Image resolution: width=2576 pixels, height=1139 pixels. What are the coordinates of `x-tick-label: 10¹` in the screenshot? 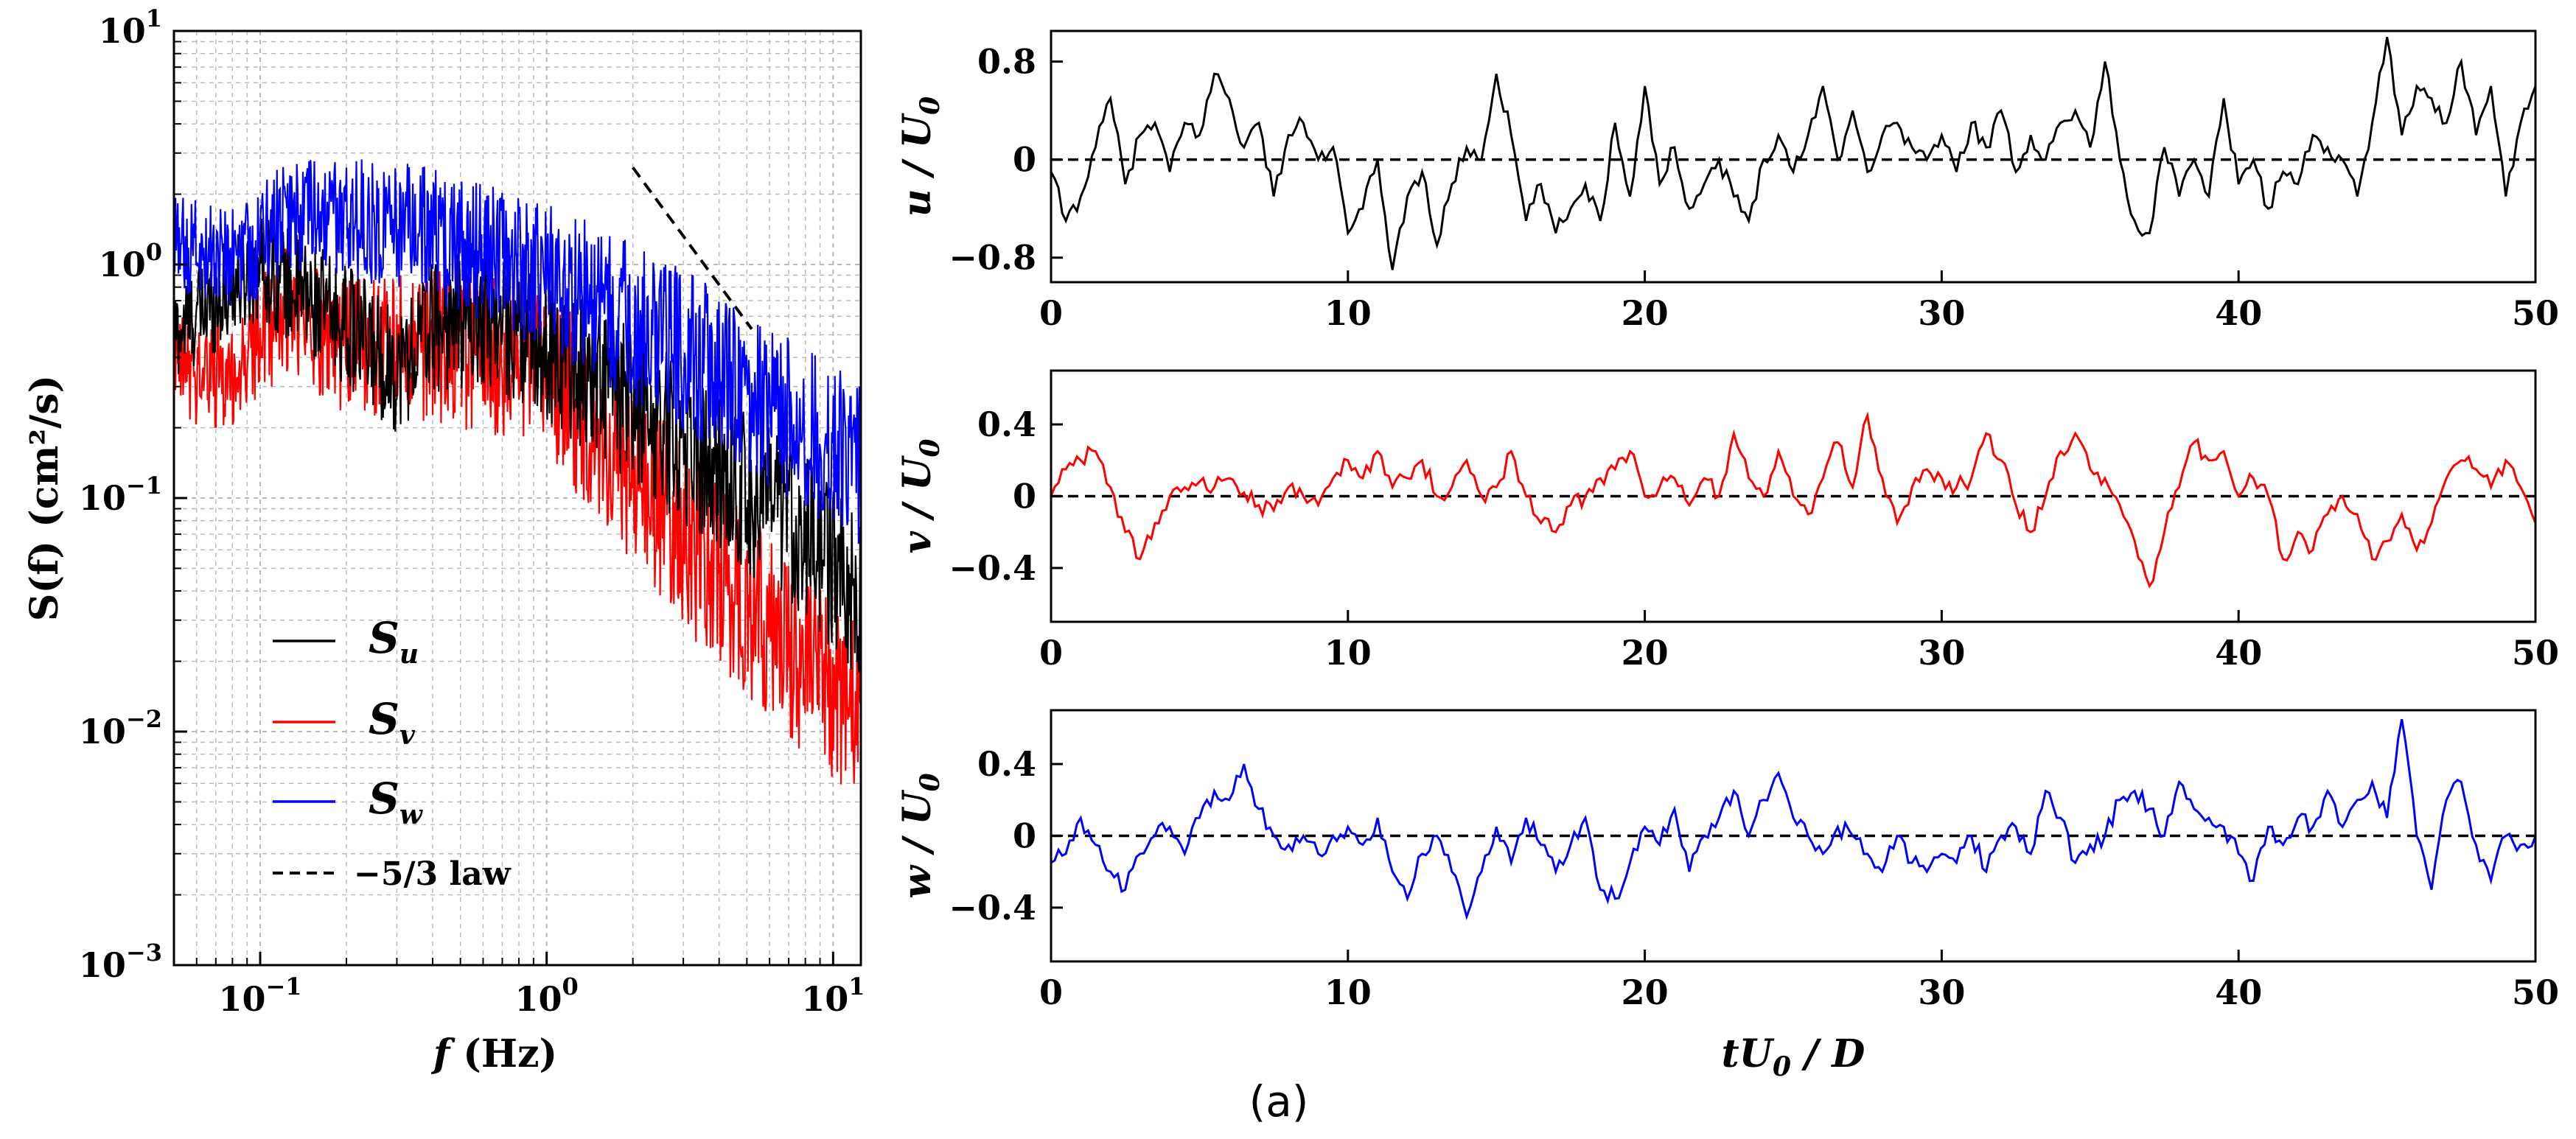 It's located at (833, 995).